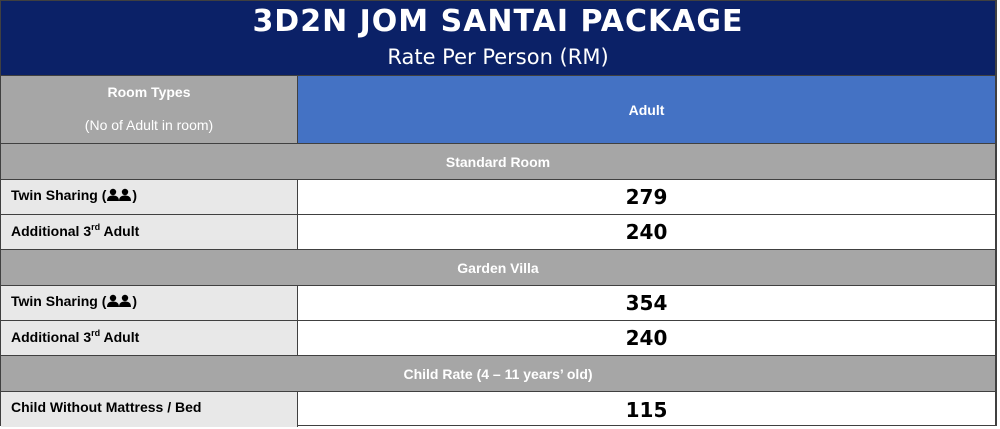 This screenshot has width=1000, height=429. I want to click on table-row: Twin Sharing () 279, so click(498, 197).